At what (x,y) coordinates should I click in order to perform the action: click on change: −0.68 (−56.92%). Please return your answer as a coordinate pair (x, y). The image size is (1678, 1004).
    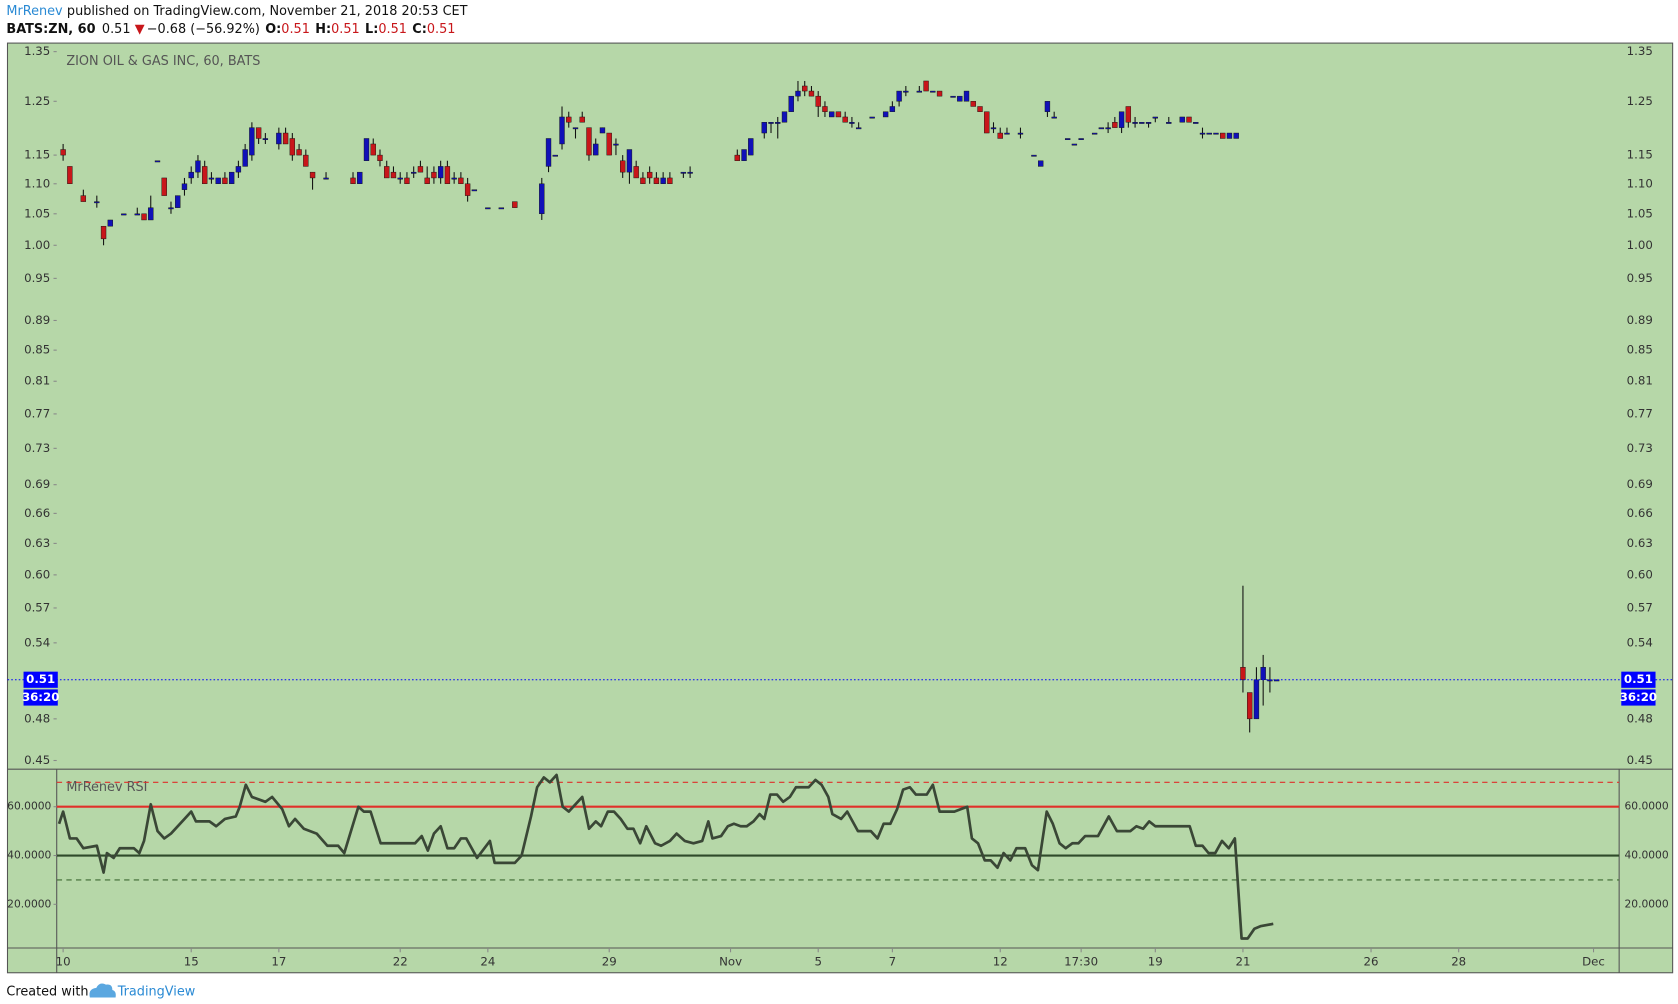
    Looking at the image, I should click on (203, 29).